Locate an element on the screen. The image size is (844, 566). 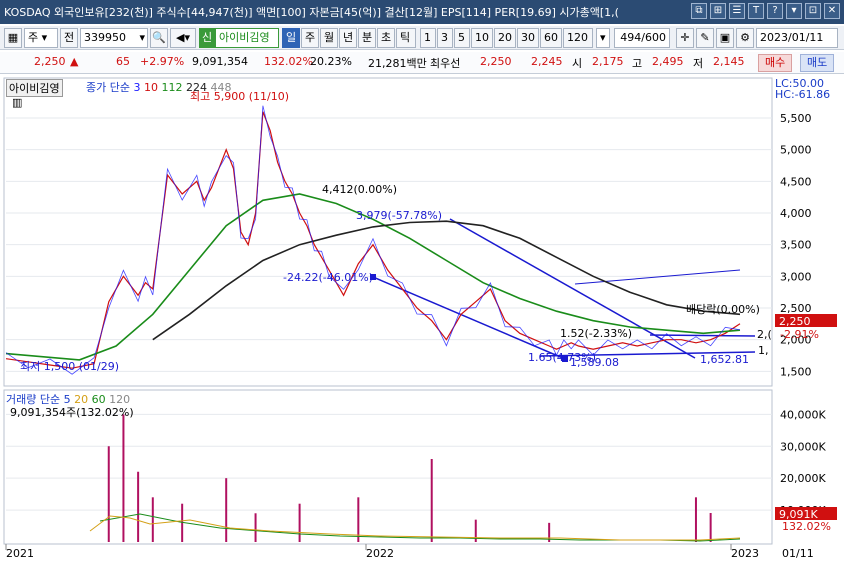
volume-tick-label: 20,000K is located at coordinates (803, 478).